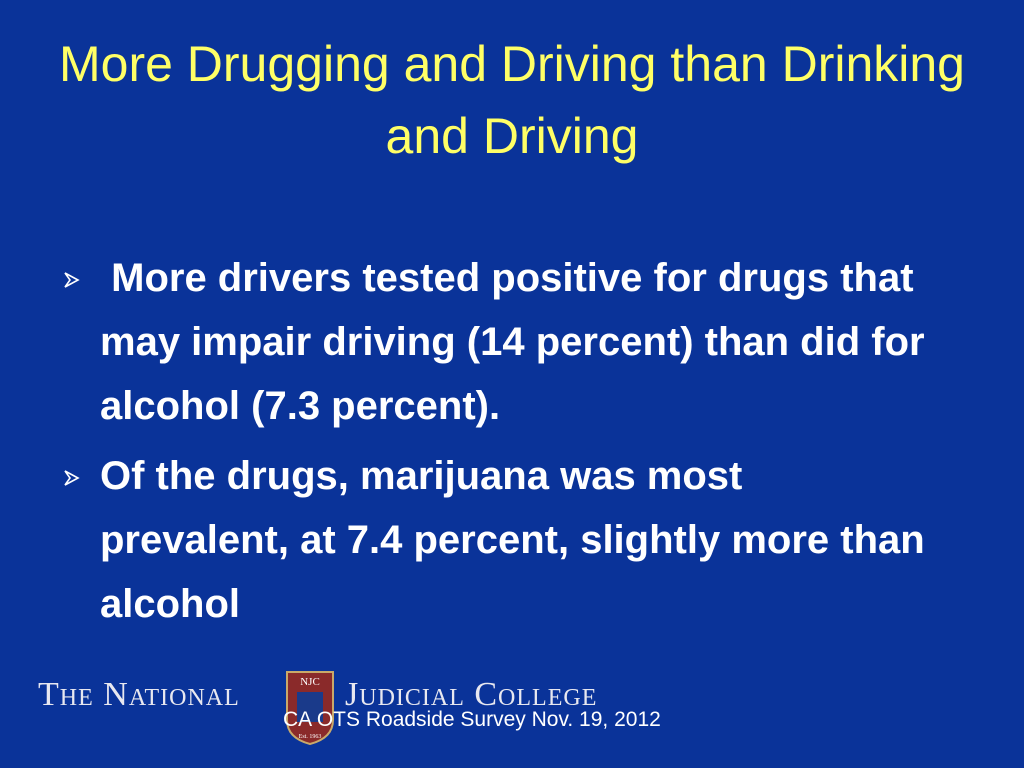 The height and width of the screenshot is (768, 1024). Describe the element at coordinates (139, 694) in the screenshot. I see `logo-text: The National` at that location.